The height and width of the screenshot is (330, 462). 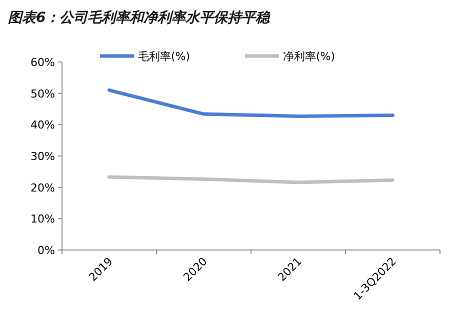 What do you see at coordinates (42, 125) in the screenshot?
I see `y-tick-label: 40%` at bounding box center [42, 125].